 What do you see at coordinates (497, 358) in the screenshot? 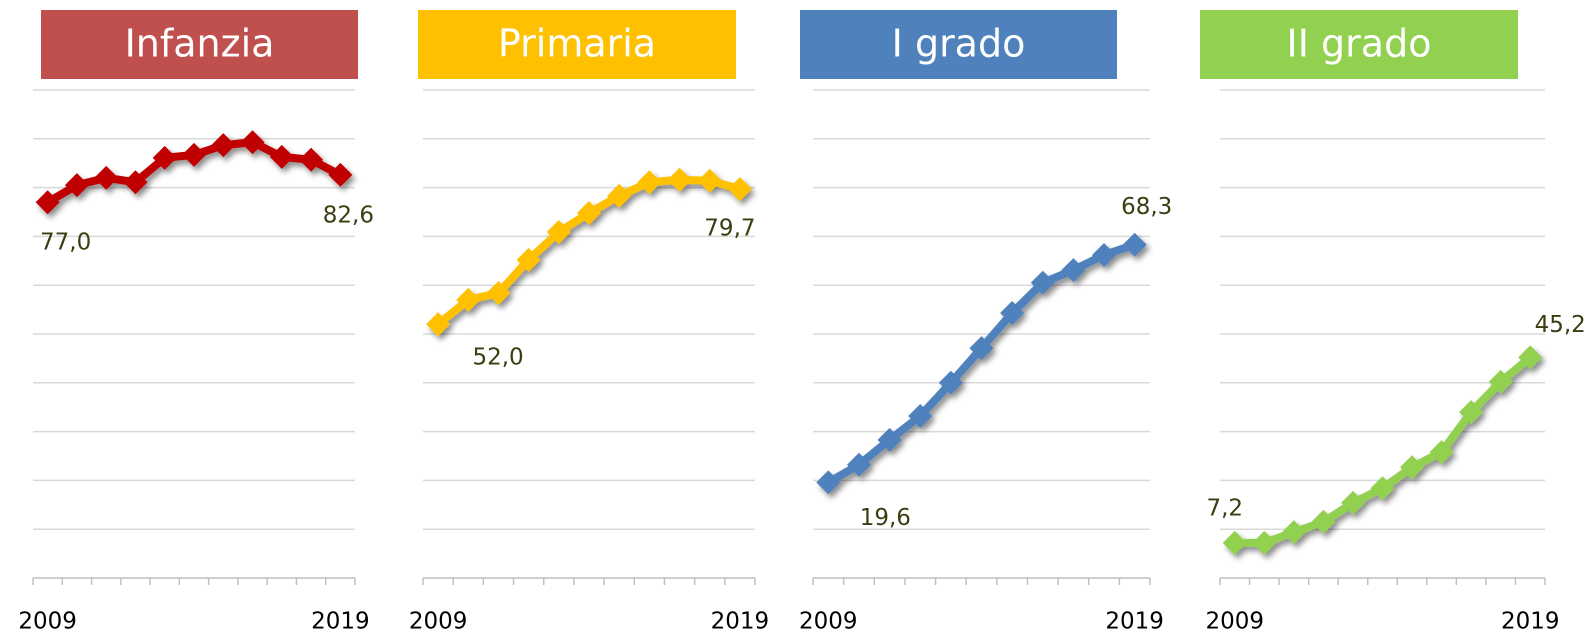
I see `data-label: 52,0` at bounding box center [497, 358].